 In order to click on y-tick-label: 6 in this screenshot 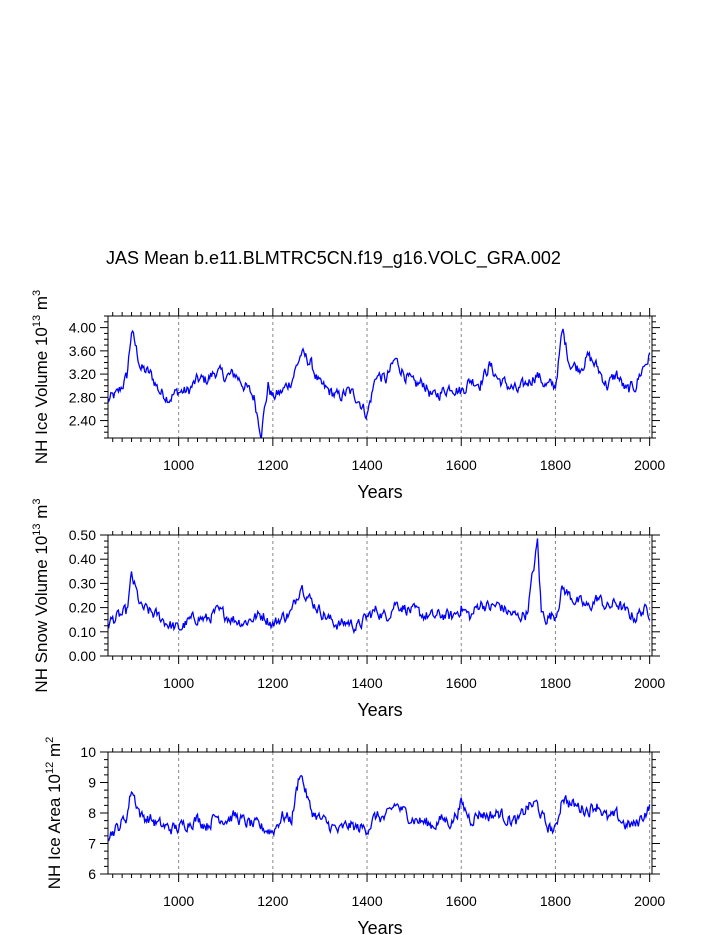, I will do `click(92, 874)`.